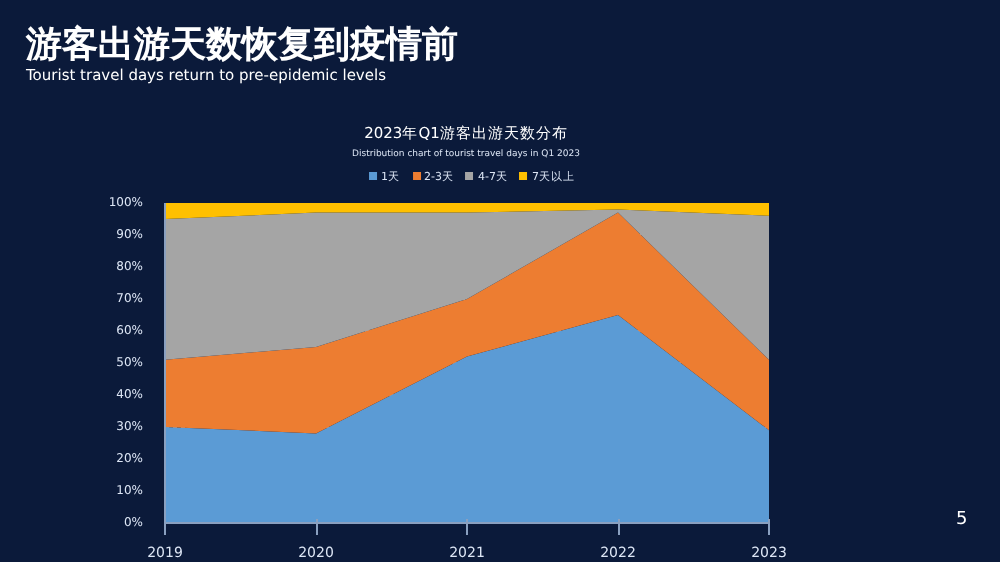 The image size is (1000, 562). Describe the element at coordinates (242, 45) in the screenshot. I see `text: 游客出游天数恢复到疫情前` at that location.